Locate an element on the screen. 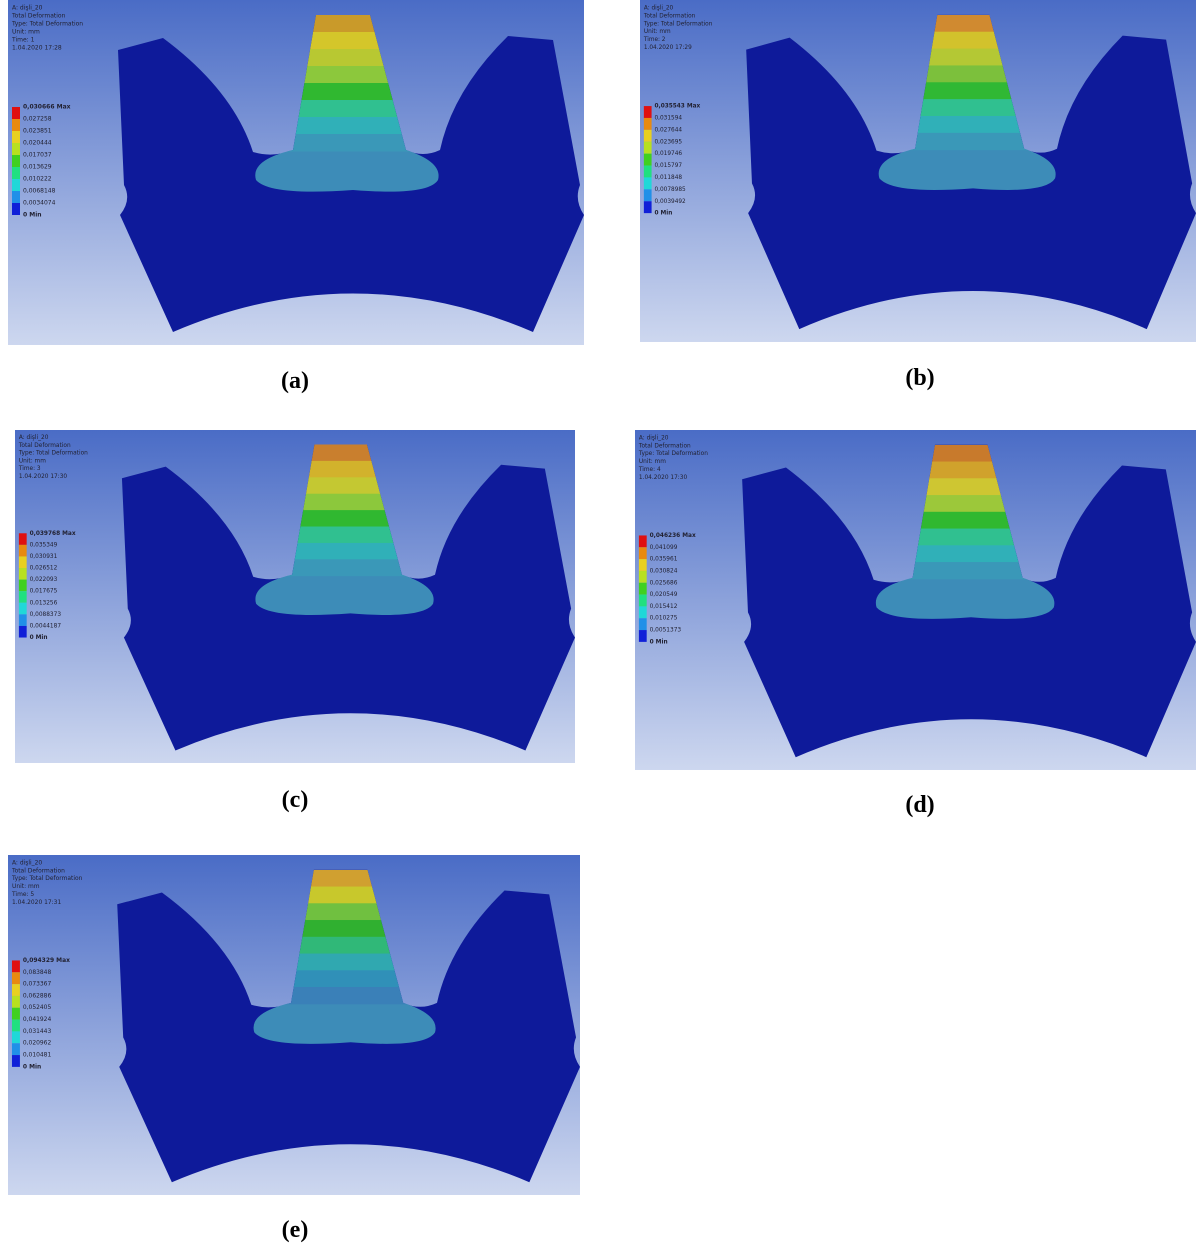 The image size is (1198, 1249). legend-label: 0,026512 is located at coordinates (44, 569).